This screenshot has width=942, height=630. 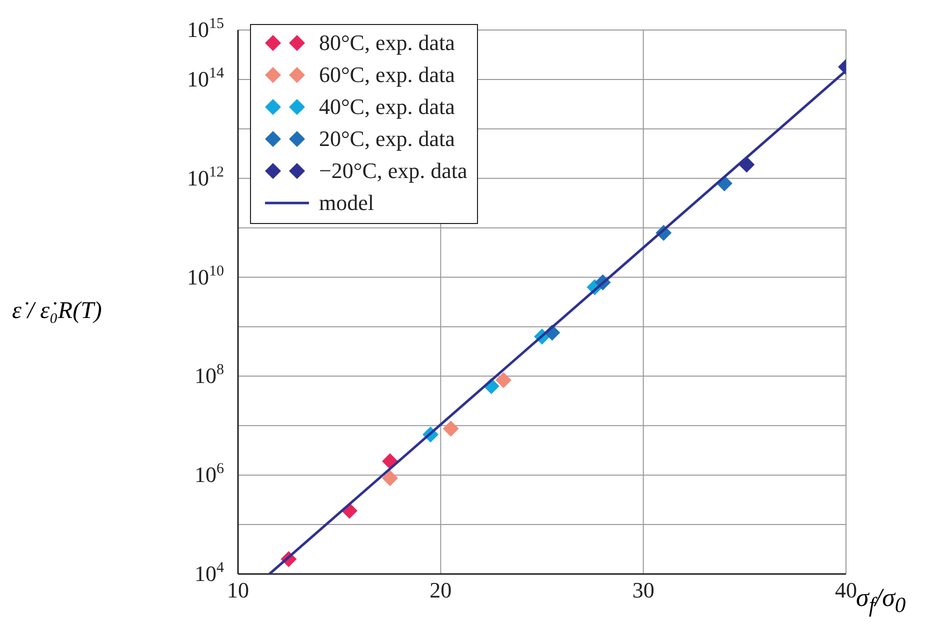 What do you see at coordinates (643, 590) in the screenshot?
I see `x-tick-label: 30` at bounding box center [643, 590].